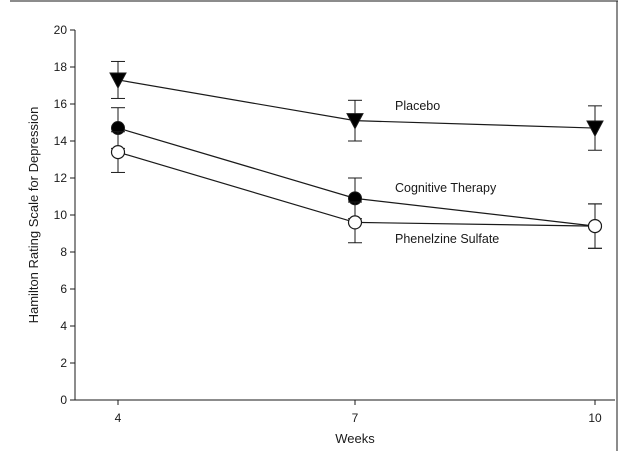 The image size is (618, 451). Describe the element at coordinates (63, 363) in the screenshot. I see `y-tick-label: 2` at that location.